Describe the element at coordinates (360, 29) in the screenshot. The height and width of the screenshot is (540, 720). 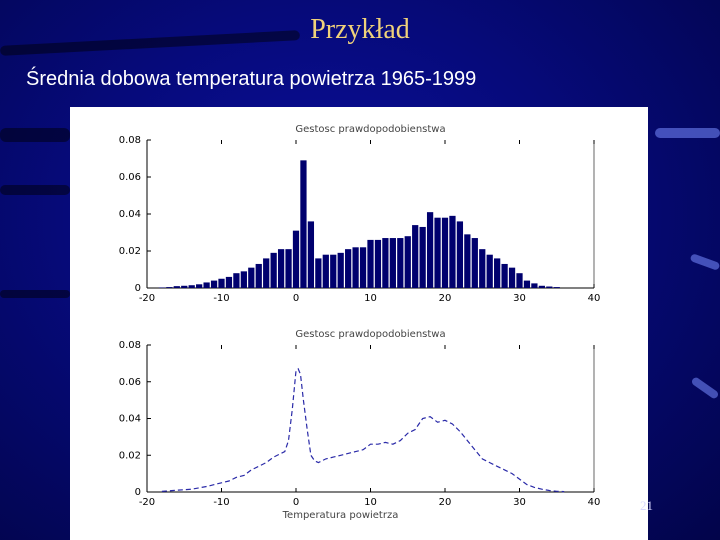
I see `slide-title: Przykład` at that location.